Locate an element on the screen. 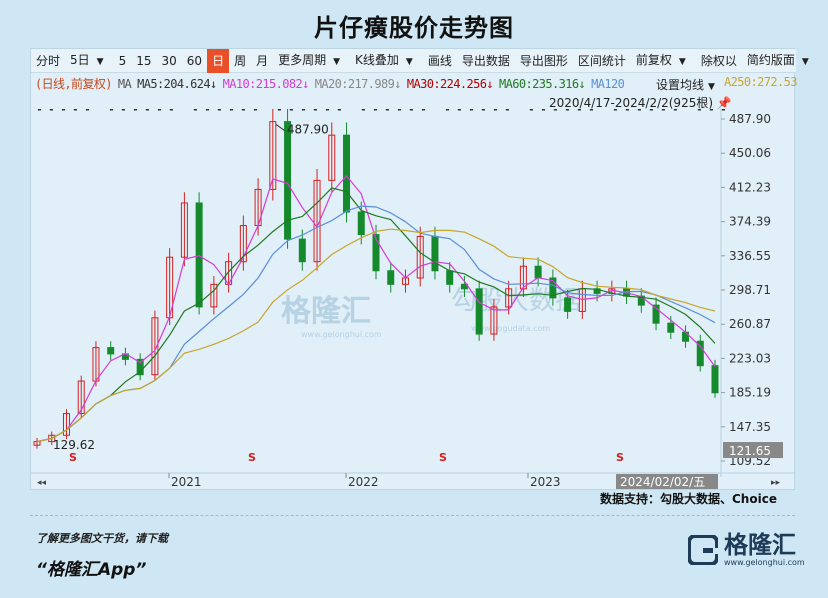  divider is located at coordinates (412, 515).